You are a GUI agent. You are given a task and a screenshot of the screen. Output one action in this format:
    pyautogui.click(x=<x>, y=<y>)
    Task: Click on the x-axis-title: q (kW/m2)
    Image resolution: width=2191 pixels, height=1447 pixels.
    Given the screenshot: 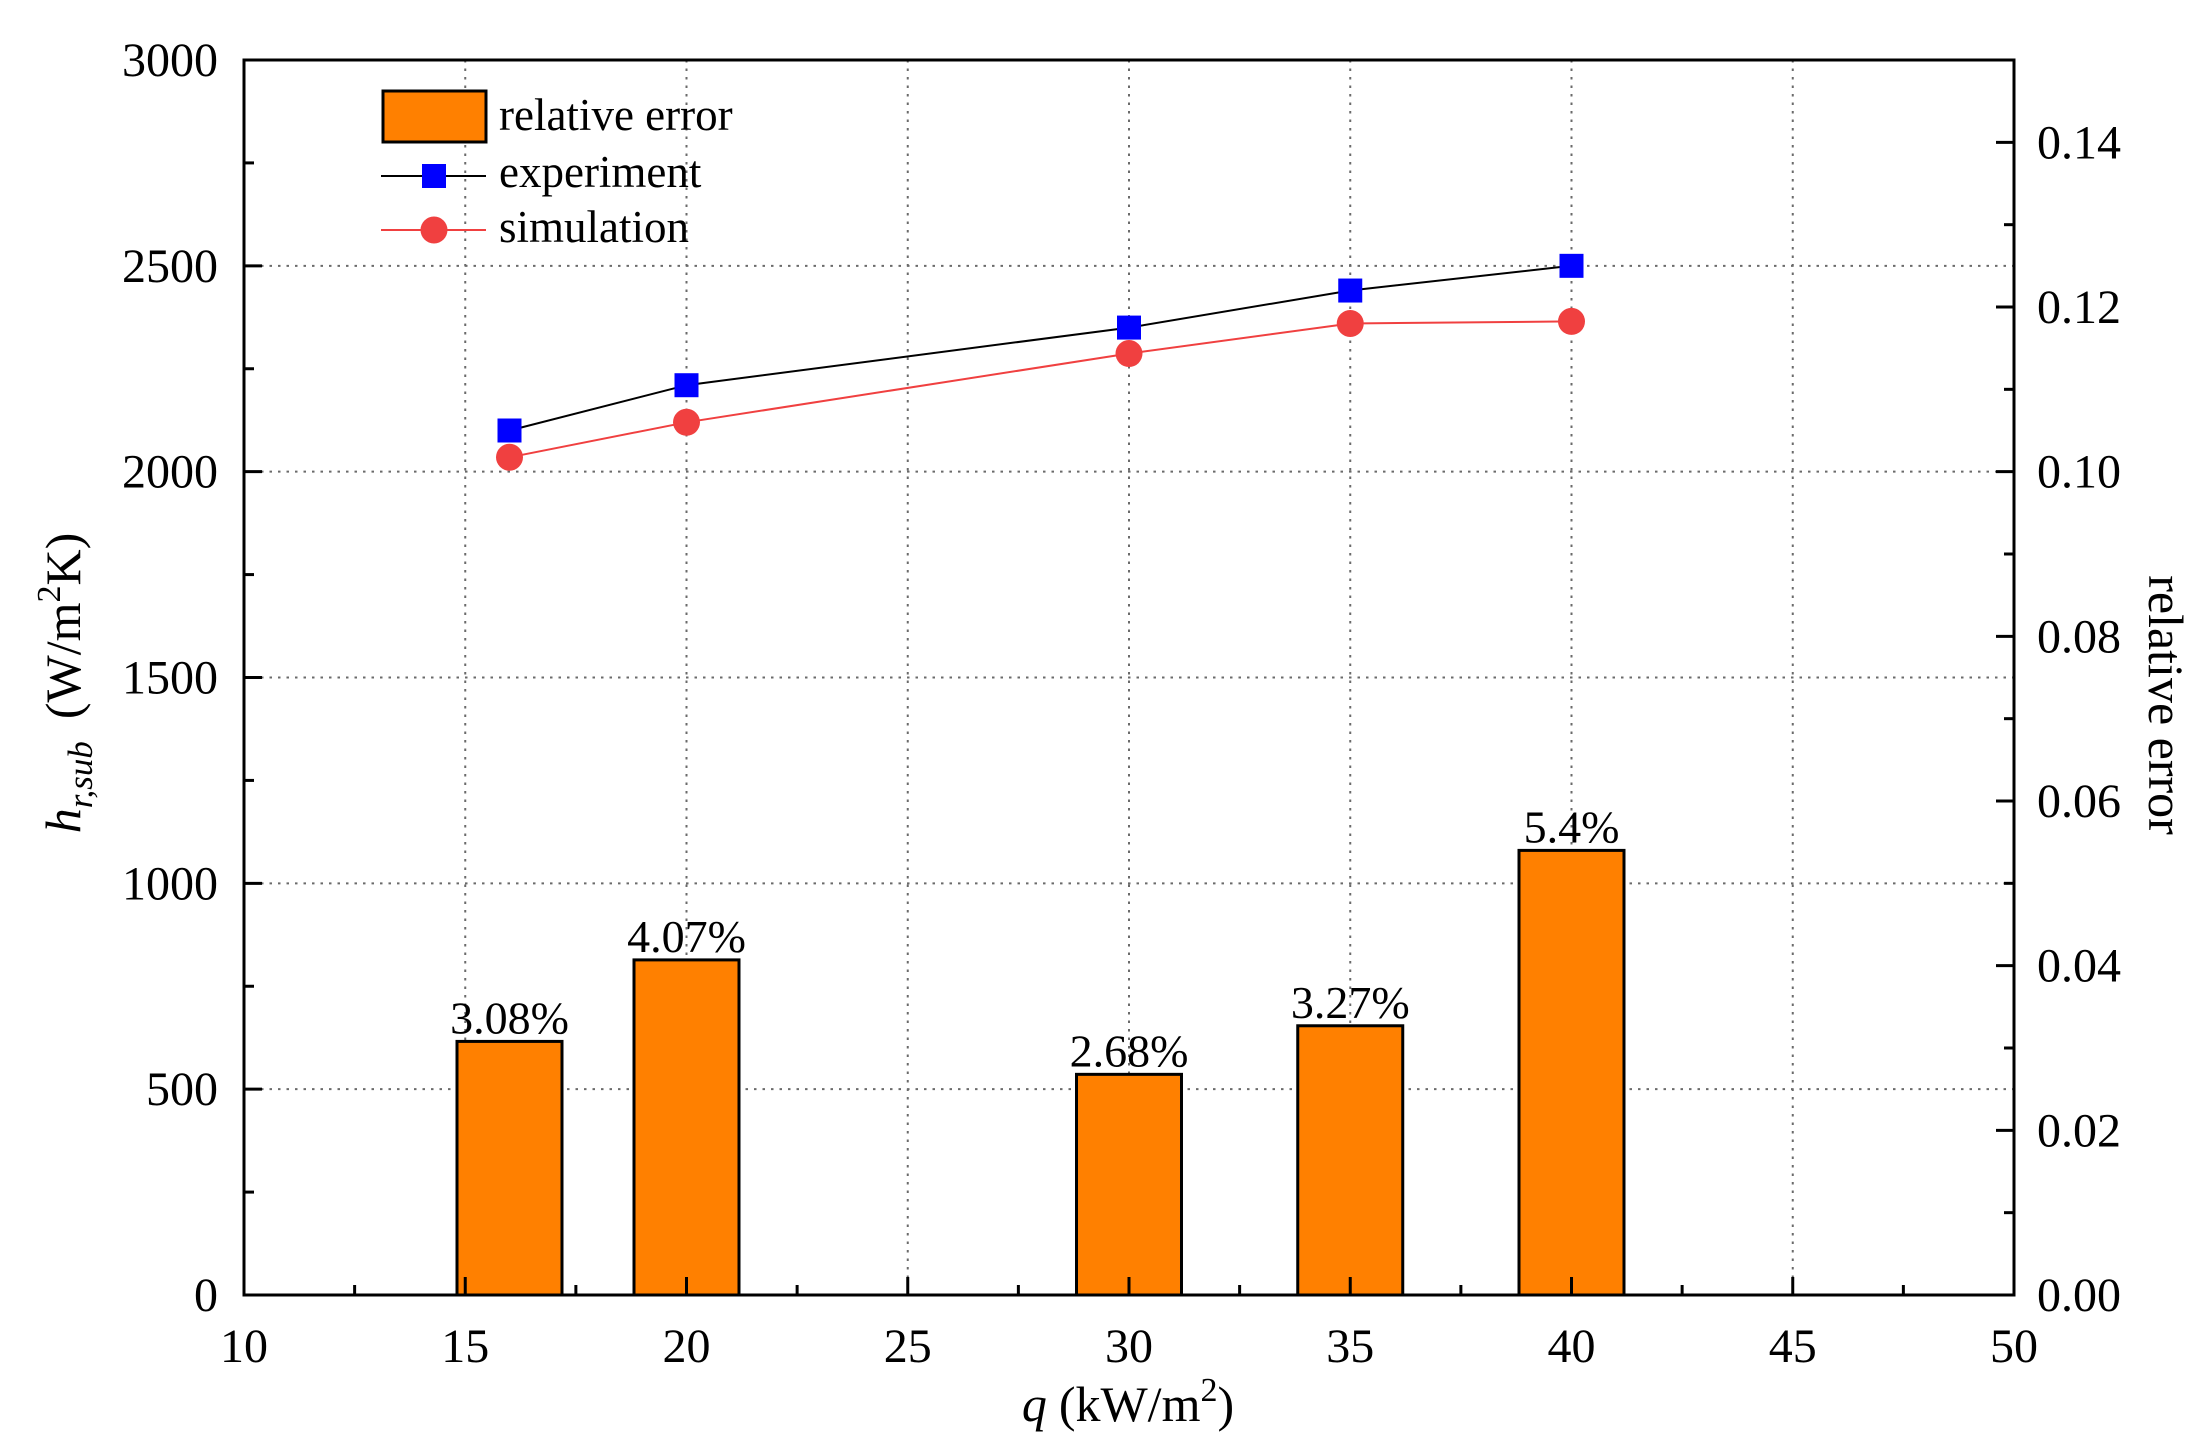 What is the action you would take?
    pyautogui.click(x=1128, y=1402)
    